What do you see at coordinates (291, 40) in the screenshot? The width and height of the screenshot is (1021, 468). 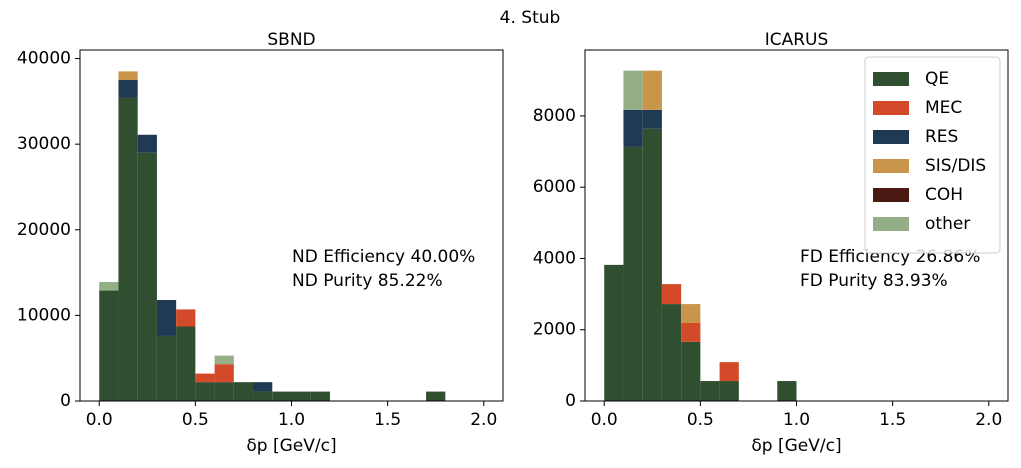 I see `axes-title: SBND` at bounding box center [291, 40].